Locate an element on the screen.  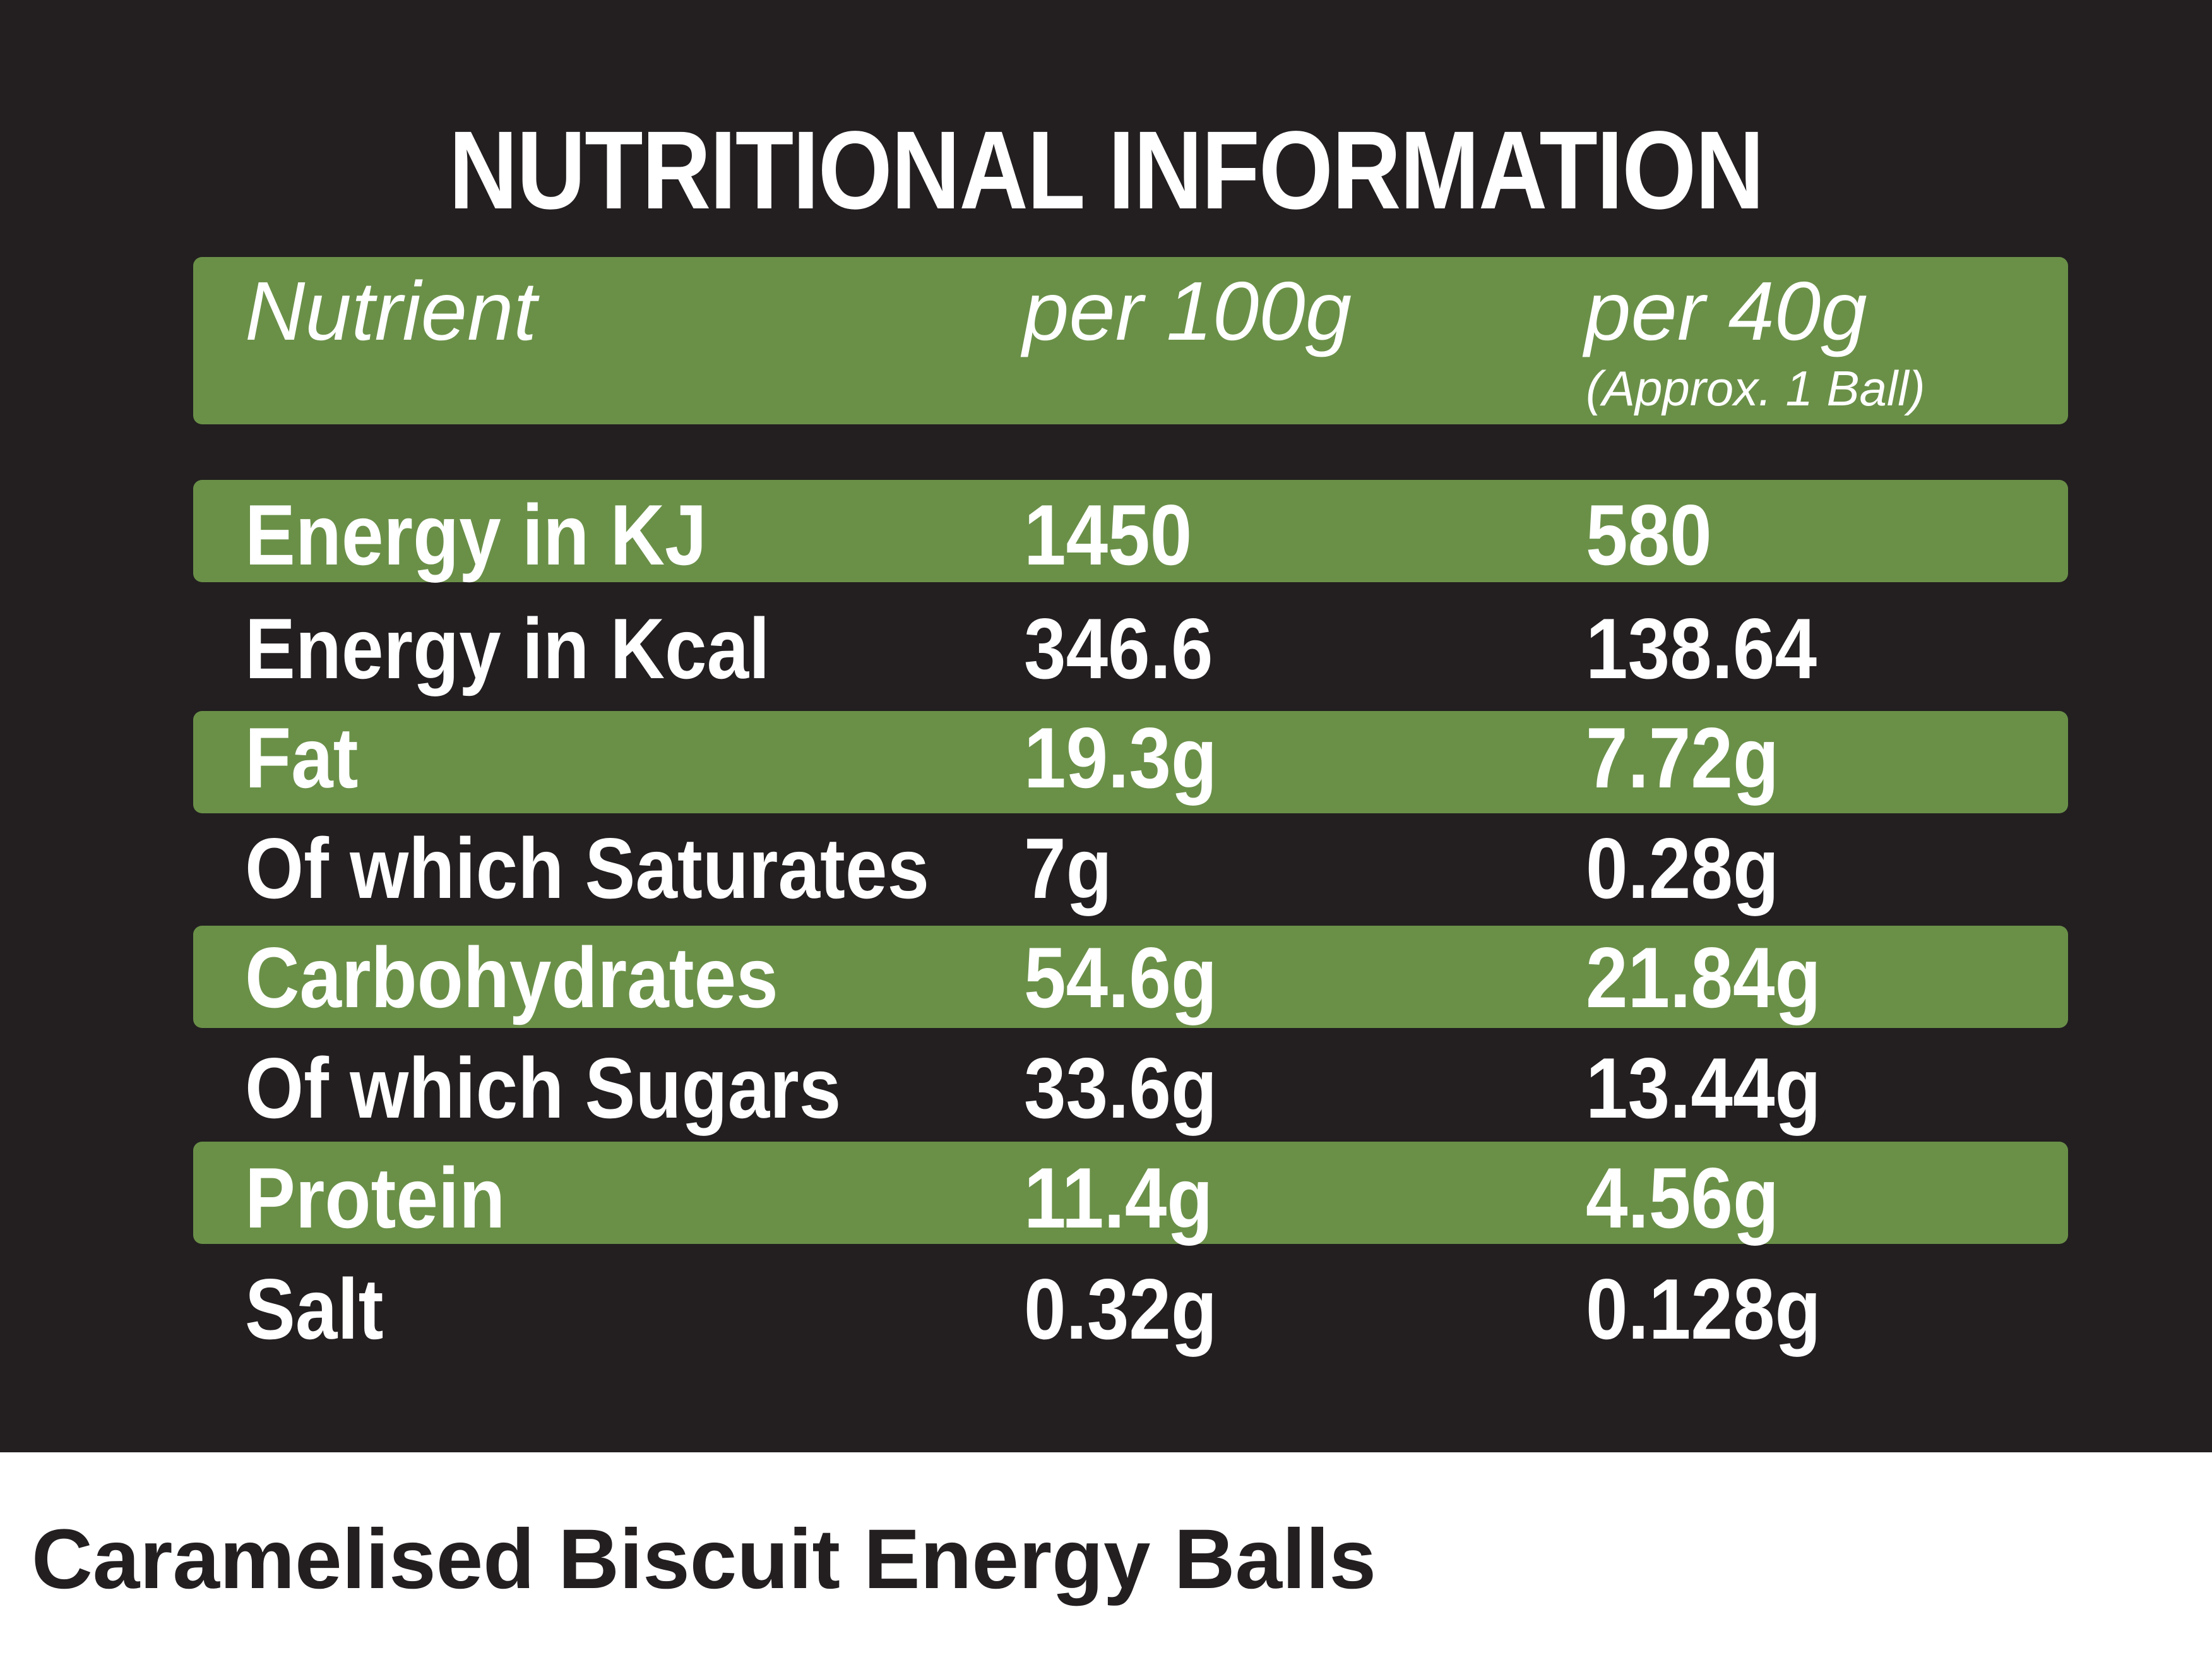
value-per-100g: 11.4g is located at coordinates (1118, 1198).